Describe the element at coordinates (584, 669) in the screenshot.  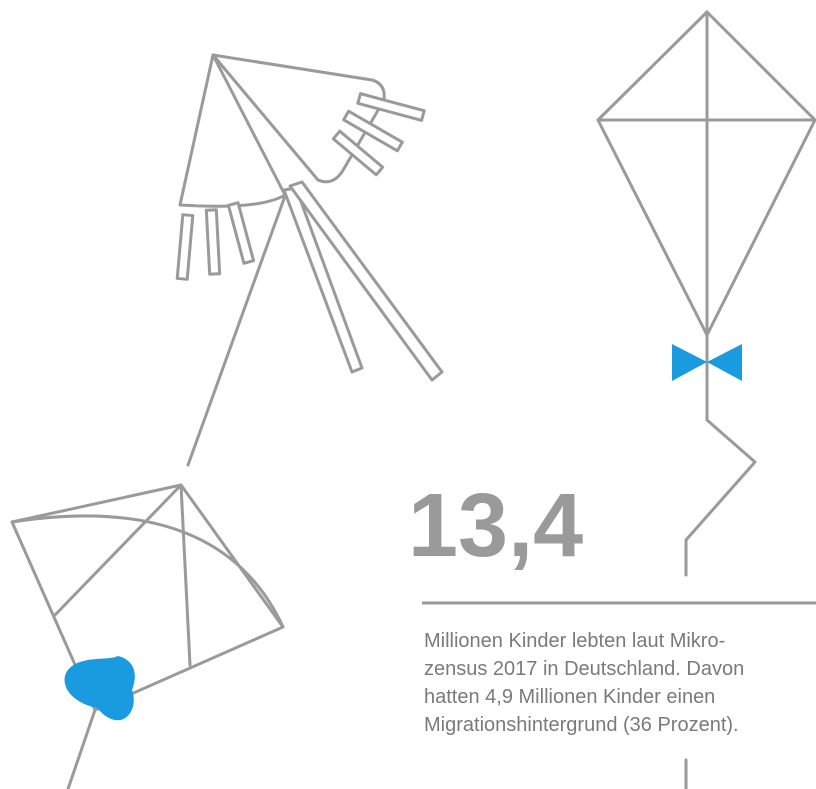
I see `caption-line: zensus 2017 in Deutschland. Davon` at that location.